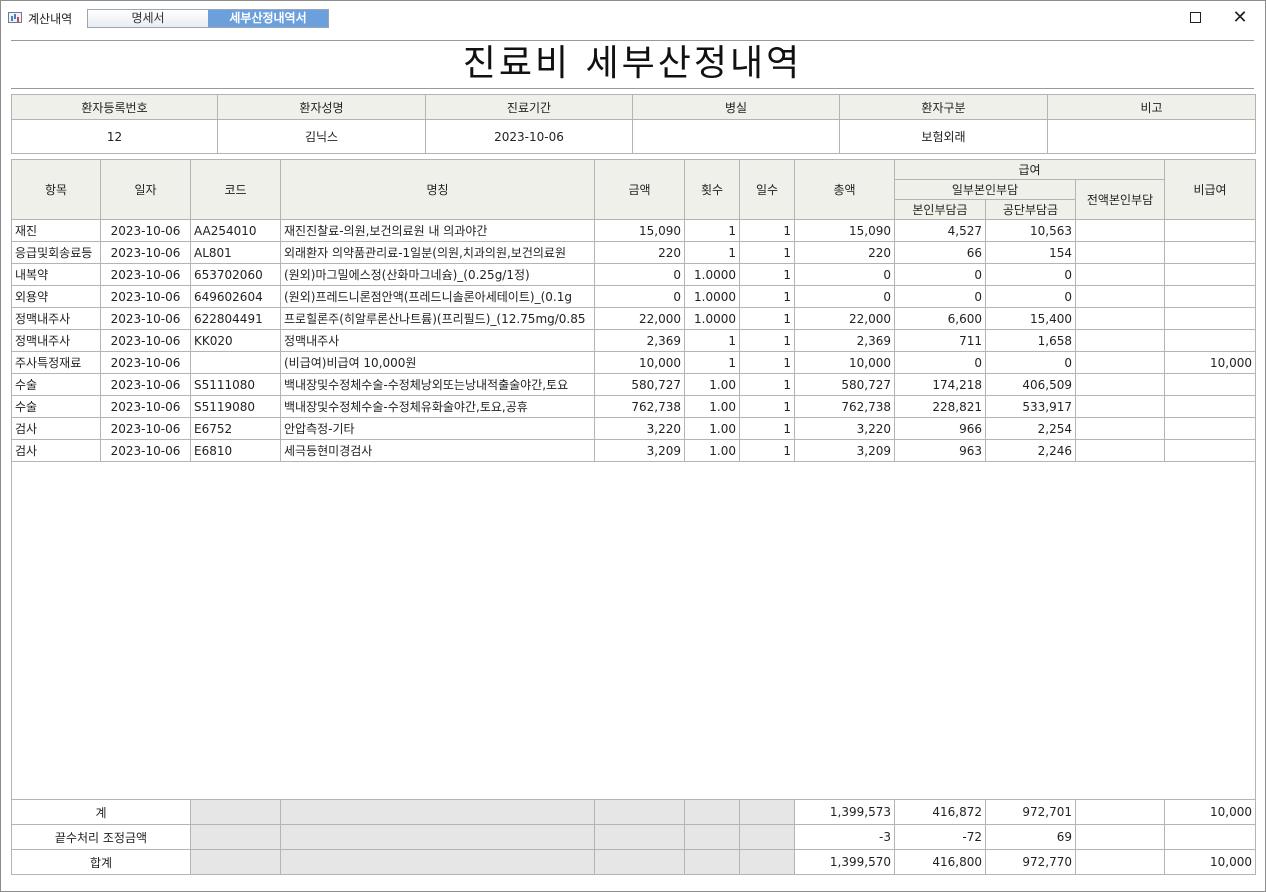  I want to click on patient-header-row: 환자등록번호 환자성명 진료기간 병실 환자구분 비고, so click(634, 107).